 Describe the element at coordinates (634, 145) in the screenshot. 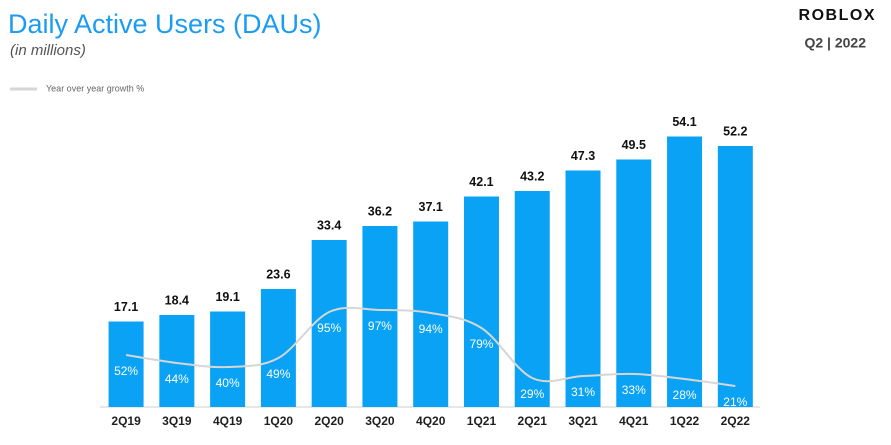

I see `data-label: 49.5` at that location.